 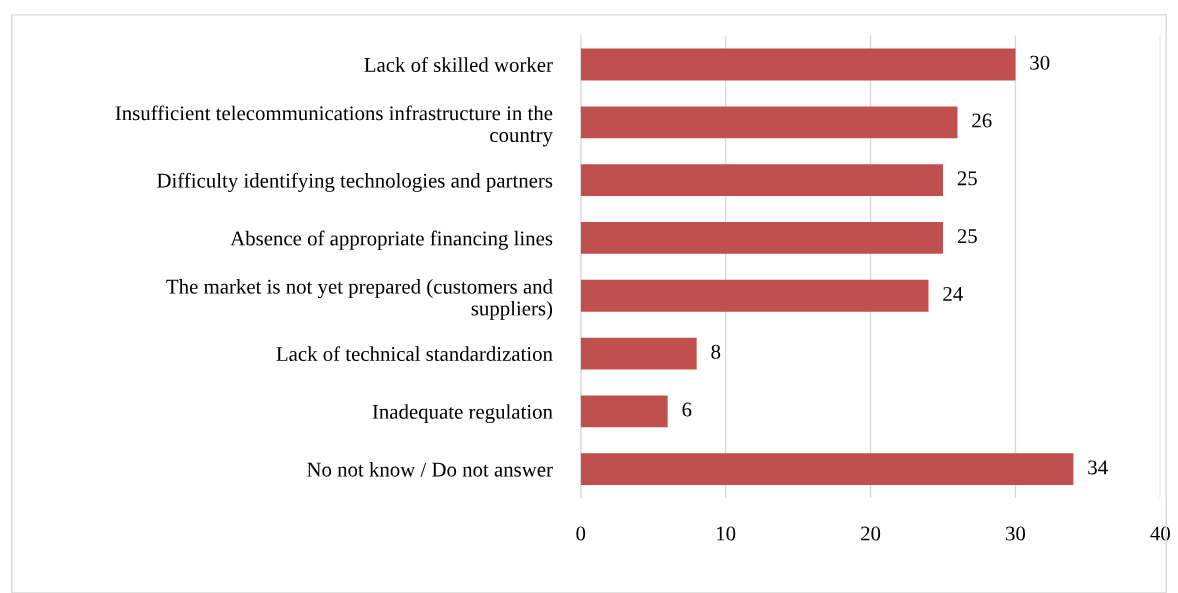 I want to click on data-label: 6, so click(x=687, y=409).